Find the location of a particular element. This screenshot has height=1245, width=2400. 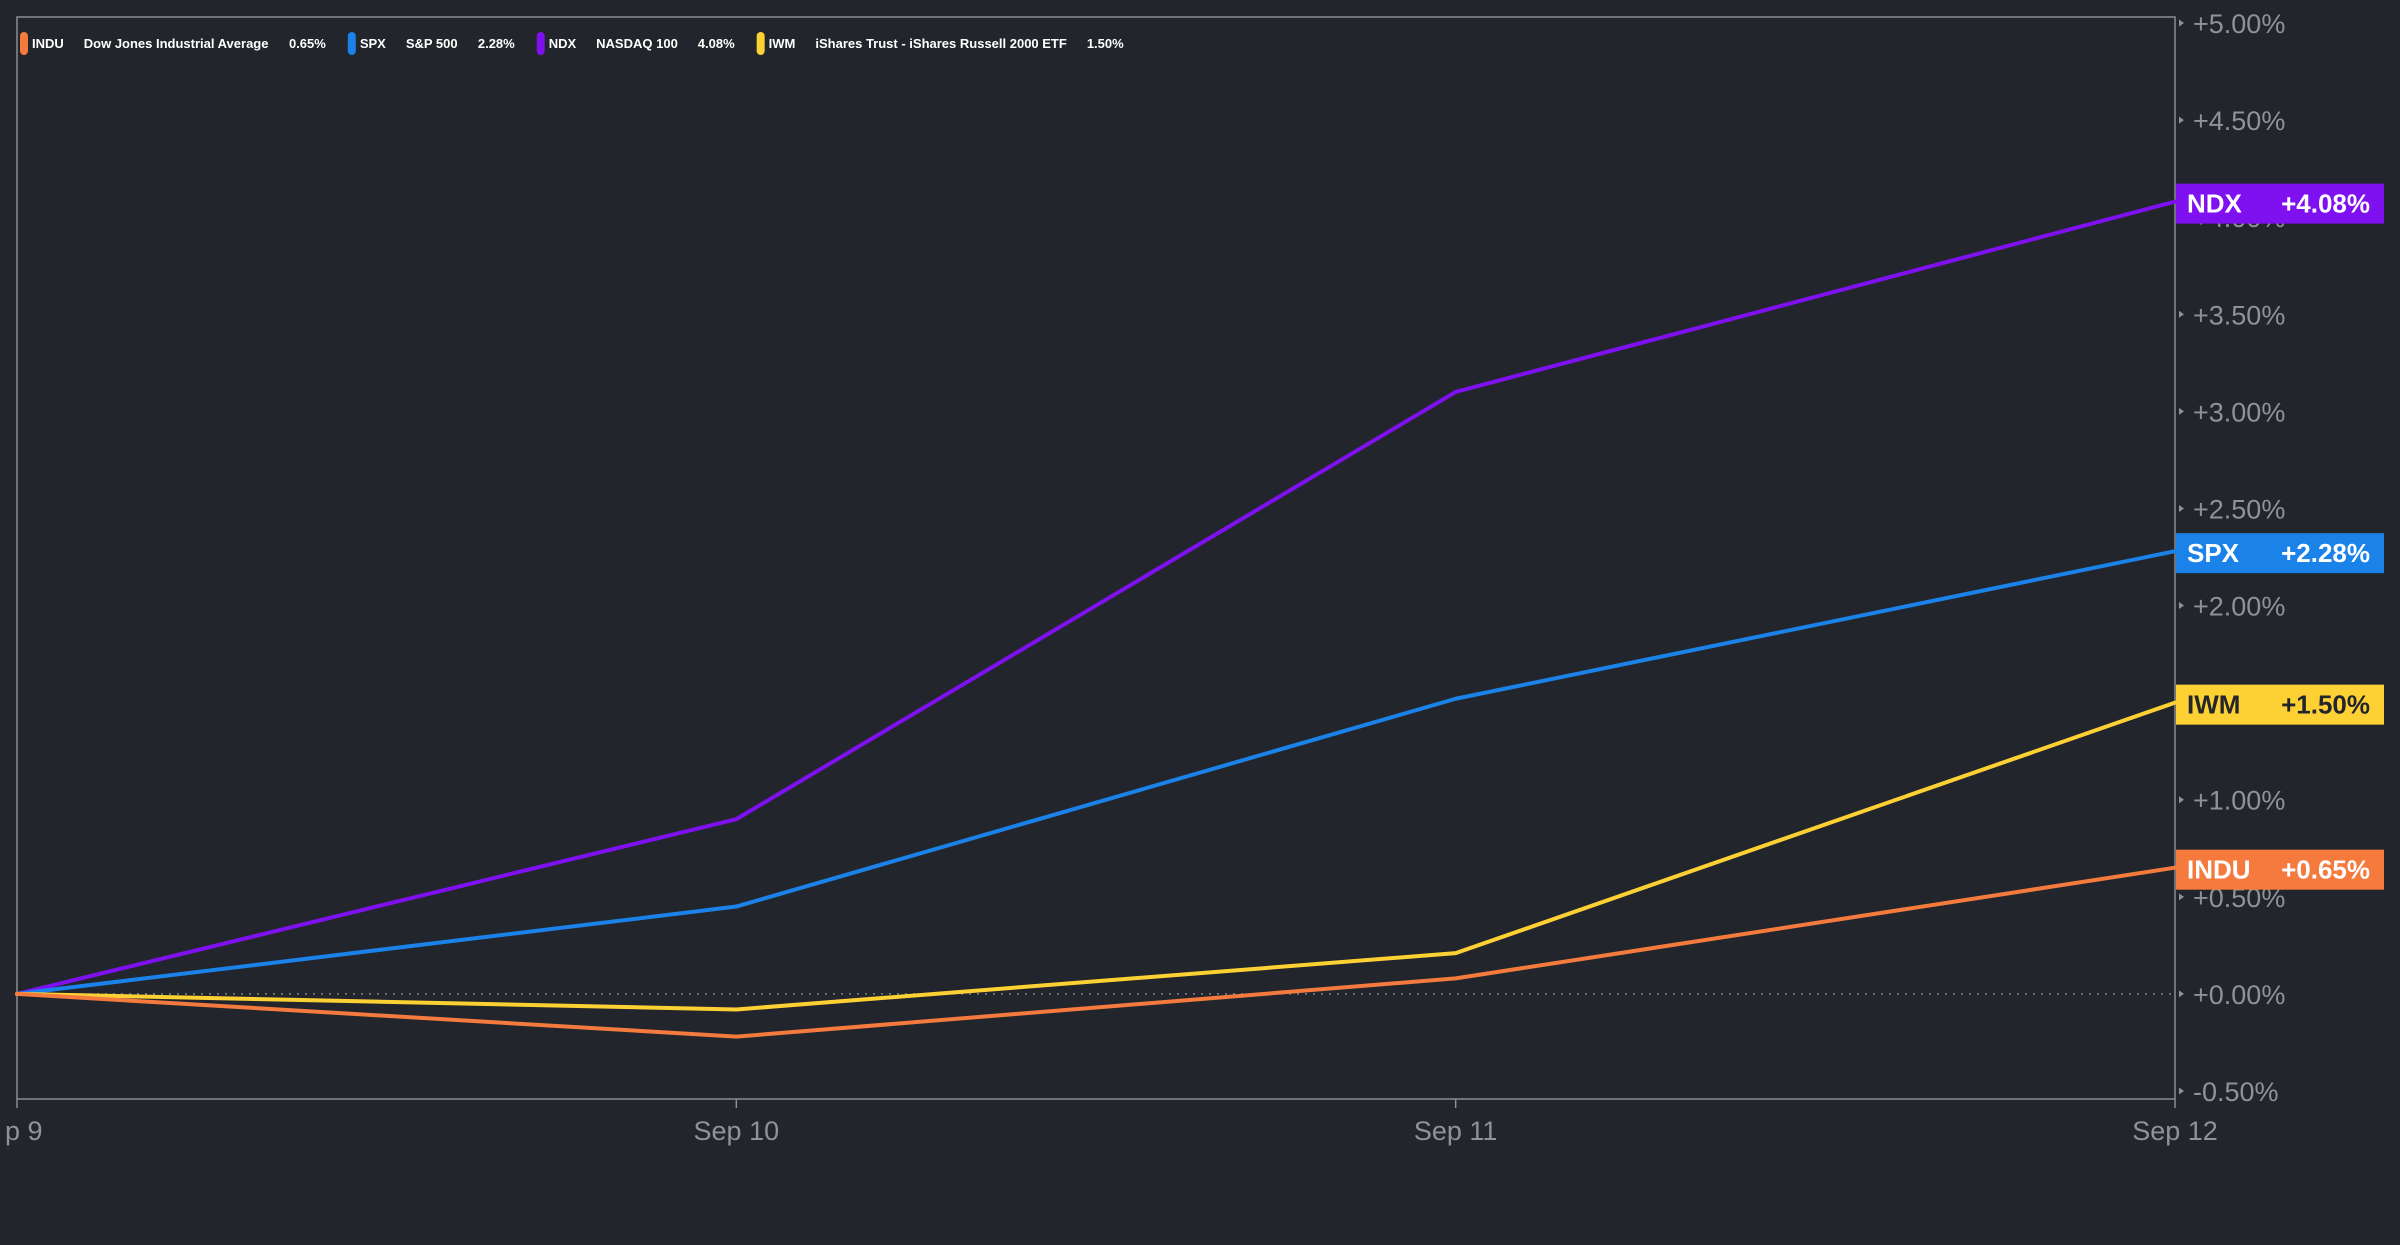

value-tag-indu: INDU +0.65% is located at coordinates (2280, 869).